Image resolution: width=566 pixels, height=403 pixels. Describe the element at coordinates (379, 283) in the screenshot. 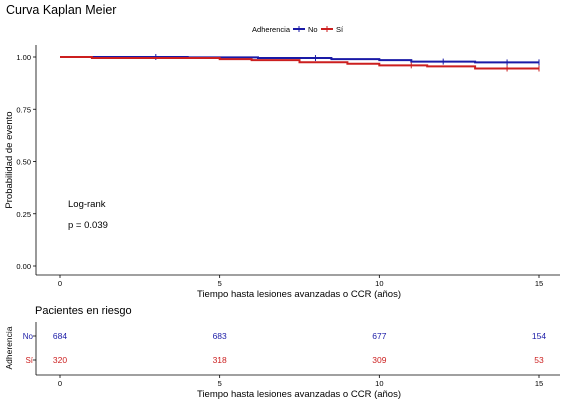

I see `x-tick-label: 10` at that location.